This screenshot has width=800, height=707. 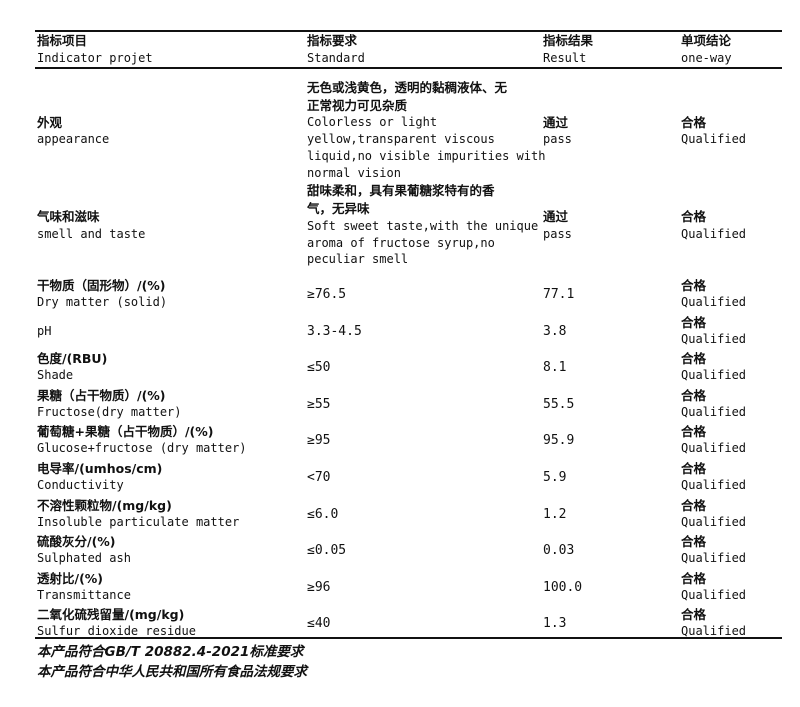 I want to click on footer-note-regulations: 本产品符合中华人民共和国所有食品法规要求, so click(x=172, y=672).